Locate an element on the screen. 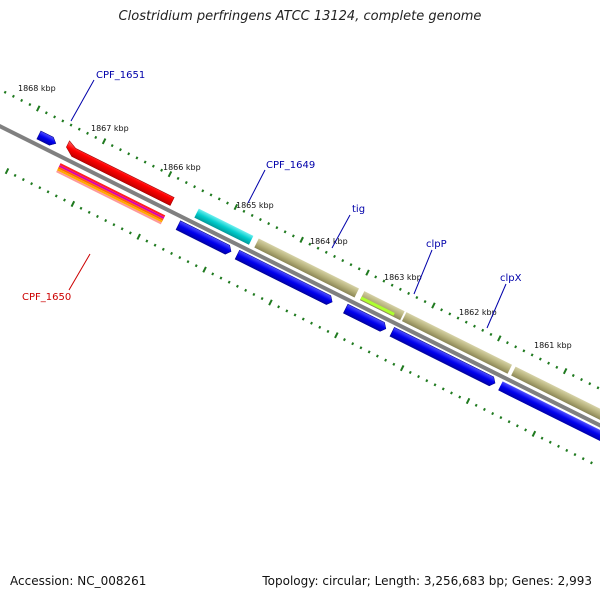  scale-label-1863: 1863 kbp is located at coordinates (403, 277).